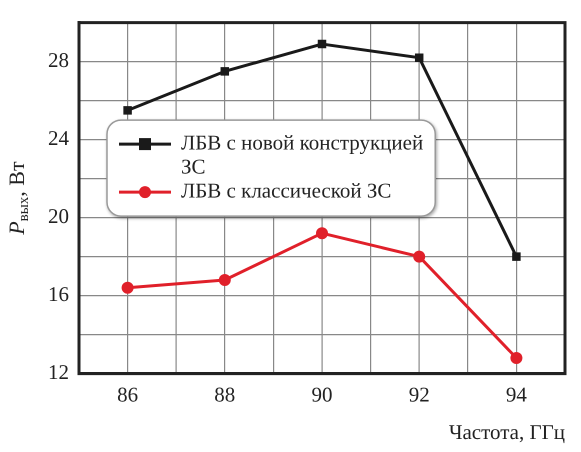 The width and height of the screenshot is (581, 452). I want to click on y-tick-label: 24, so click(59, 138).